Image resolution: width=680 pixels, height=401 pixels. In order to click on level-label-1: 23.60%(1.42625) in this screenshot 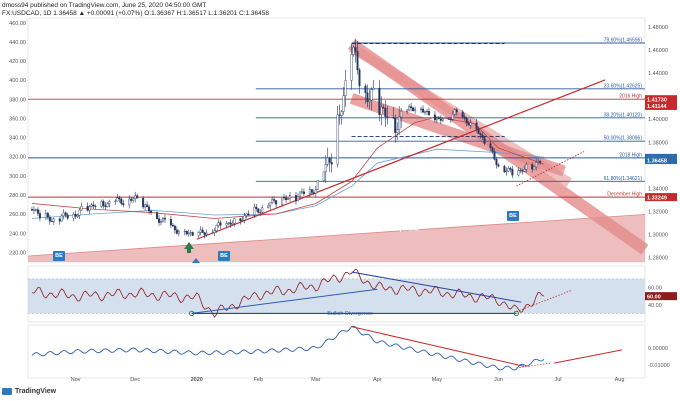, I will do `click(623, 86)`.